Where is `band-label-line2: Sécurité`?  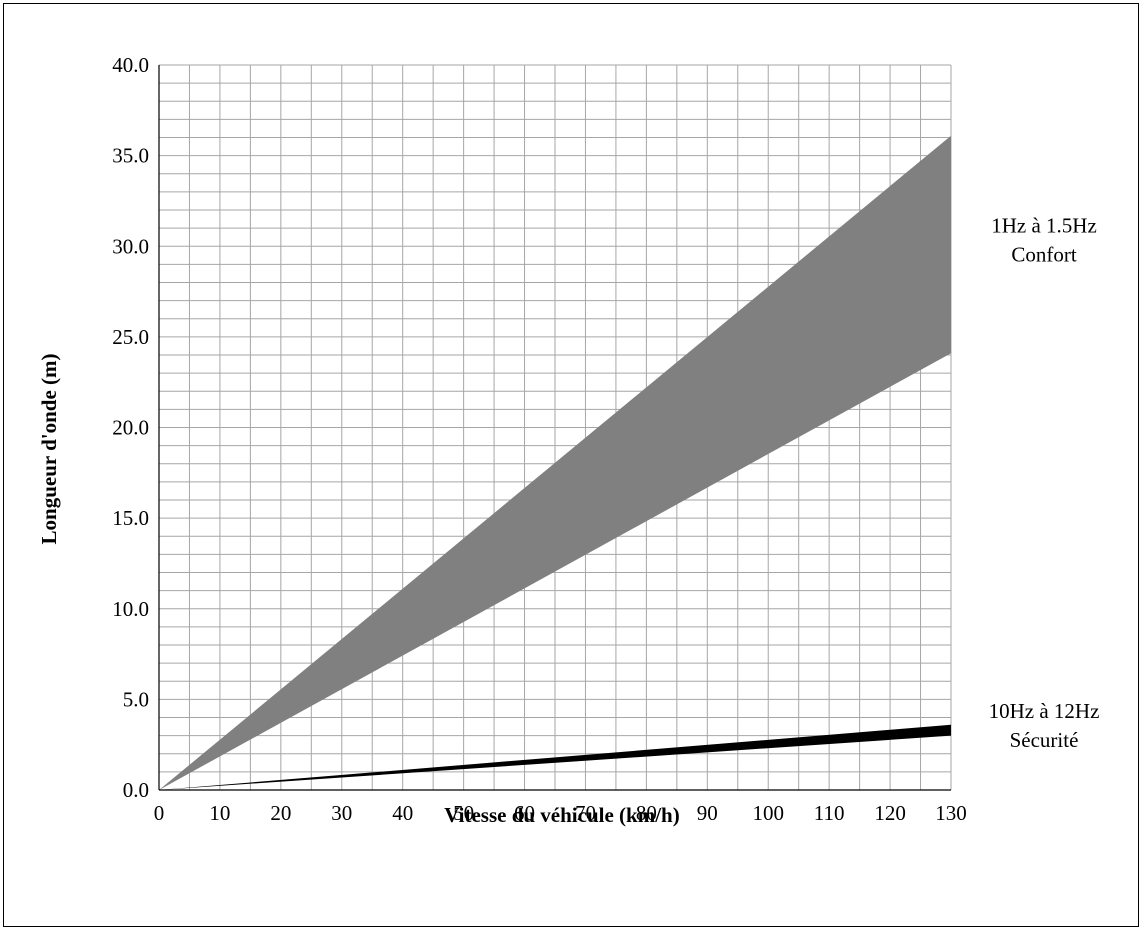 band-label-line2: Sécurité is located at coordinates (1044, 740).